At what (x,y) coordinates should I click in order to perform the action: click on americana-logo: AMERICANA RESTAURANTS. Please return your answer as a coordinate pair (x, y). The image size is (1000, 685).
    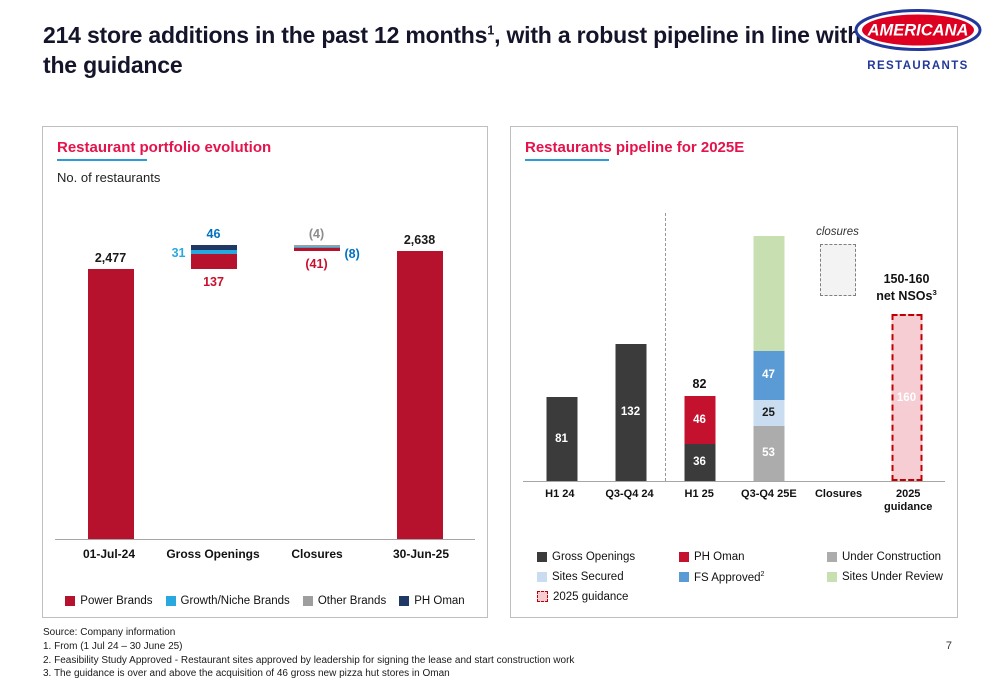
    Looking at the image, I should click on (918, 40).